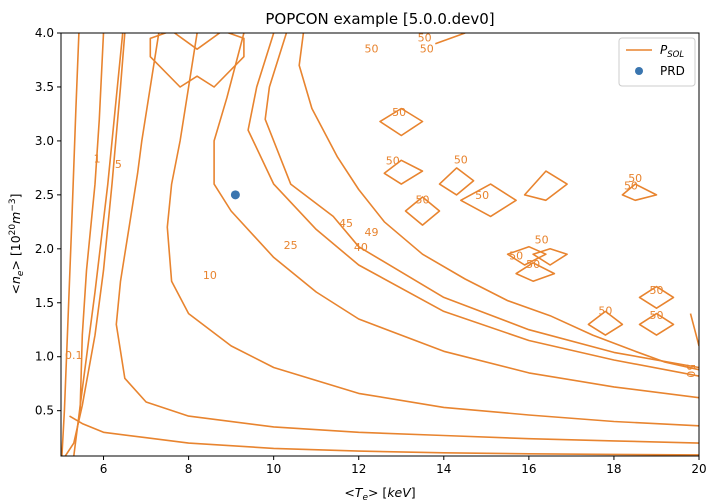 The image size is (720, 504). I want to click on x-axis: 6 8 10 12 14 16 18 20, so click(403, 466).